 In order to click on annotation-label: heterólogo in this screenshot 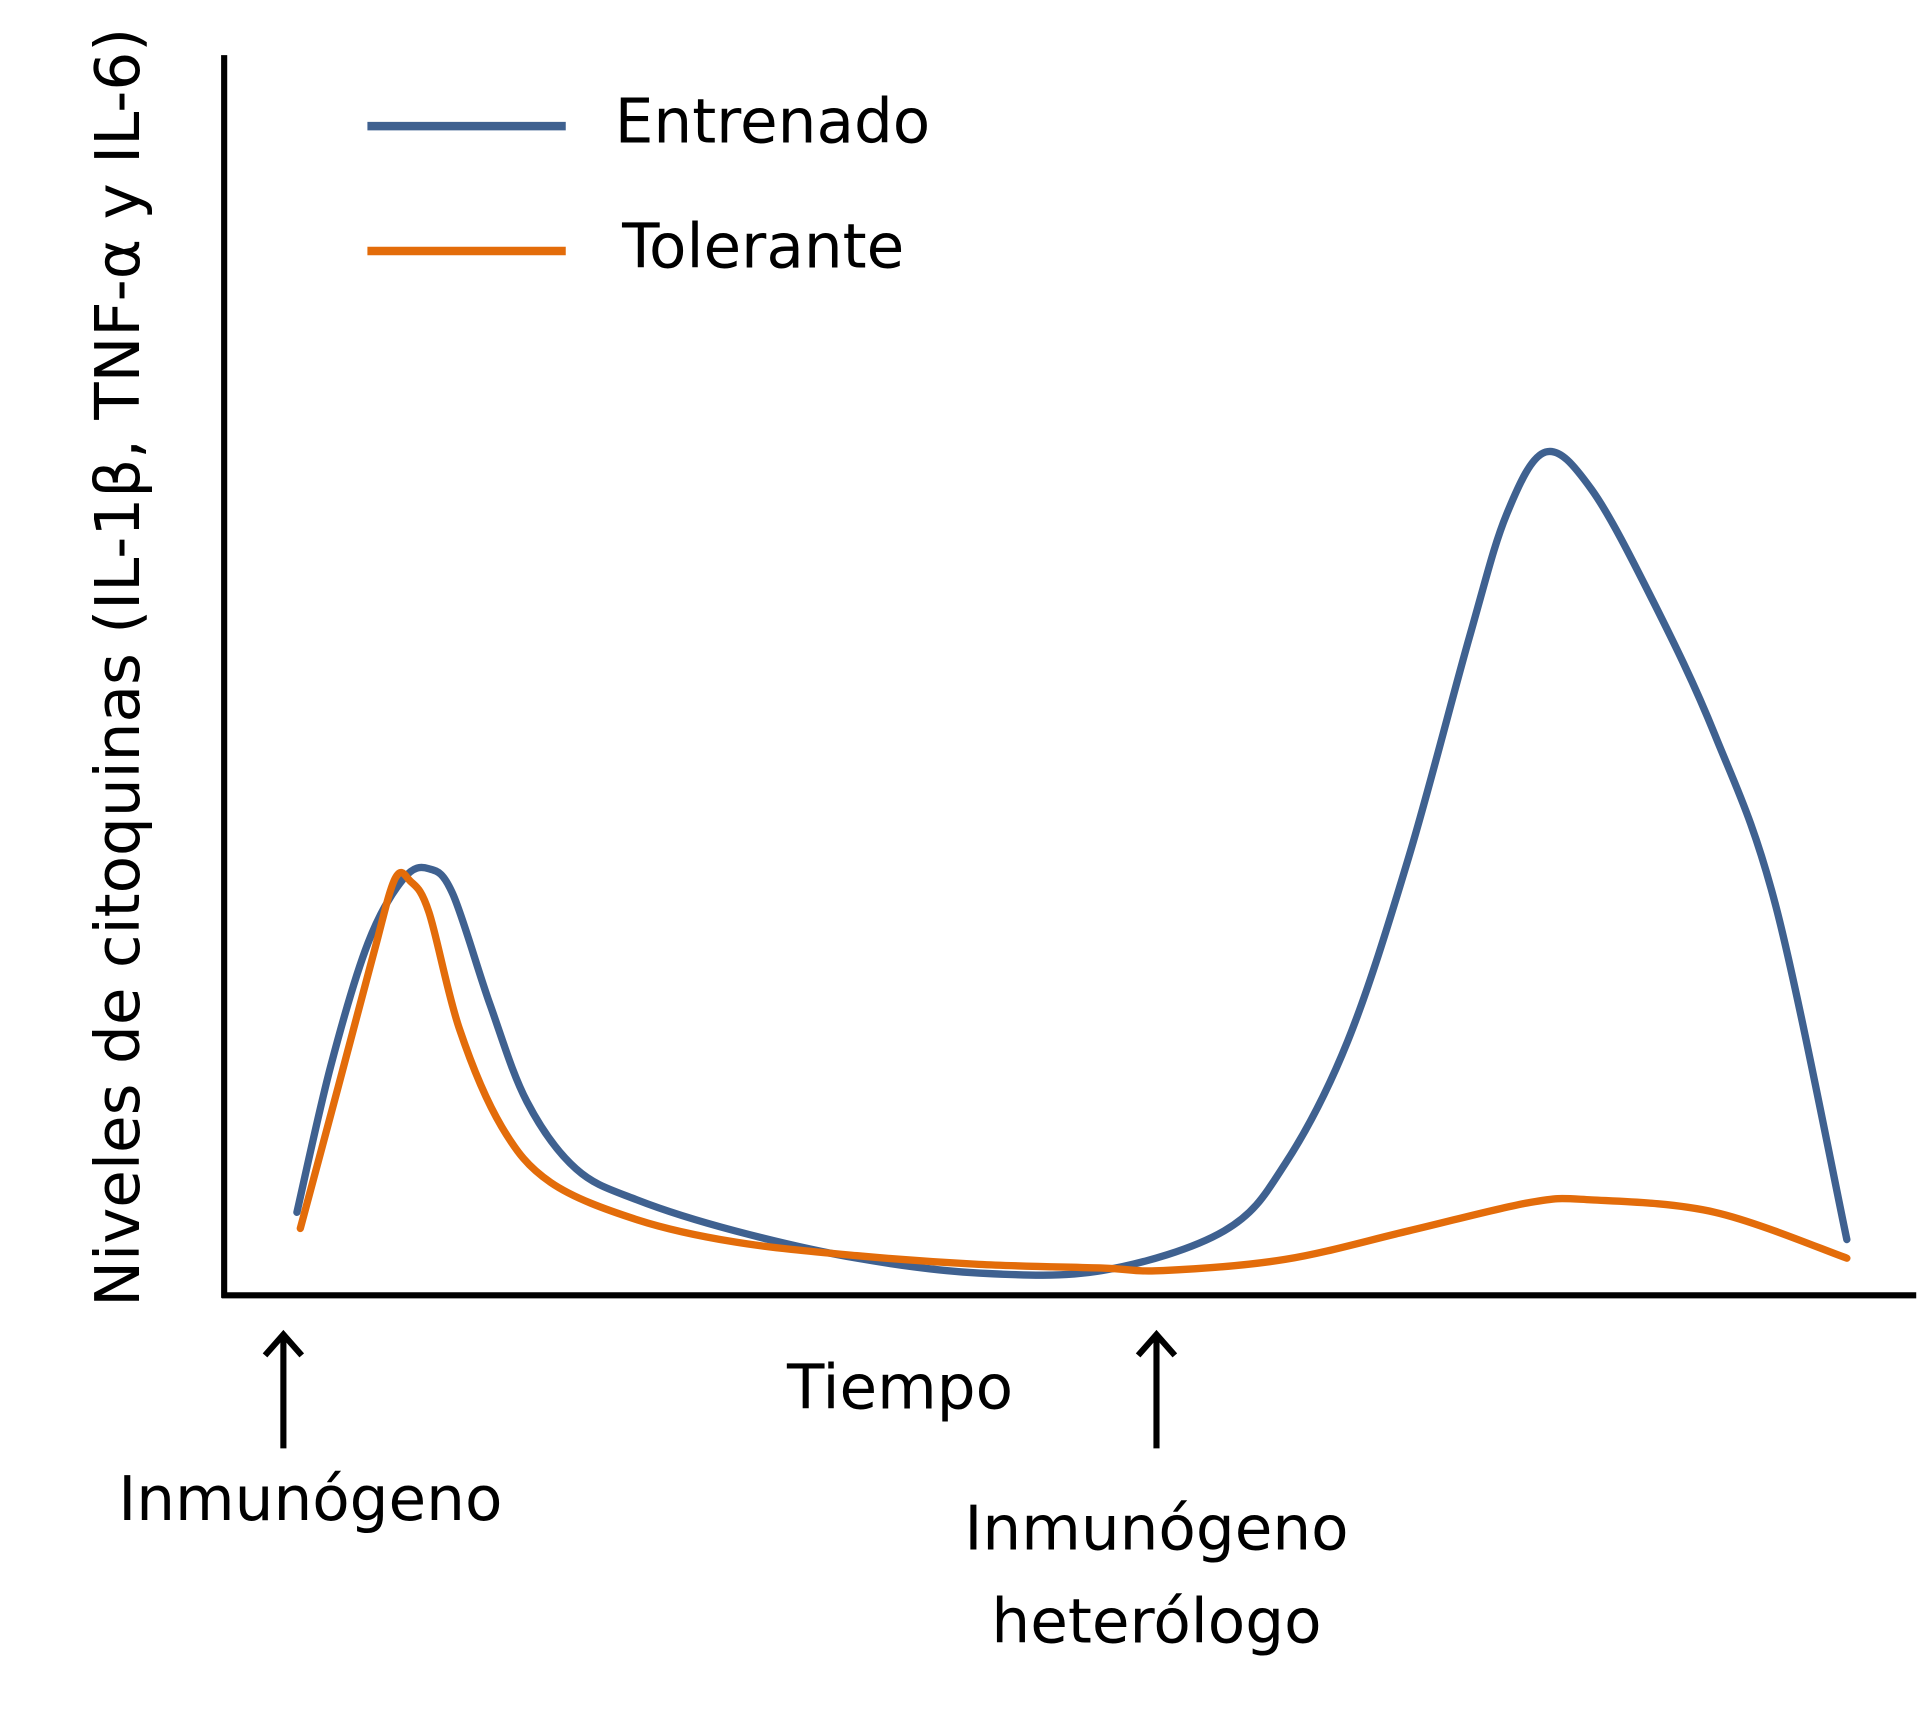, I will do `click(1156, 1622)`.